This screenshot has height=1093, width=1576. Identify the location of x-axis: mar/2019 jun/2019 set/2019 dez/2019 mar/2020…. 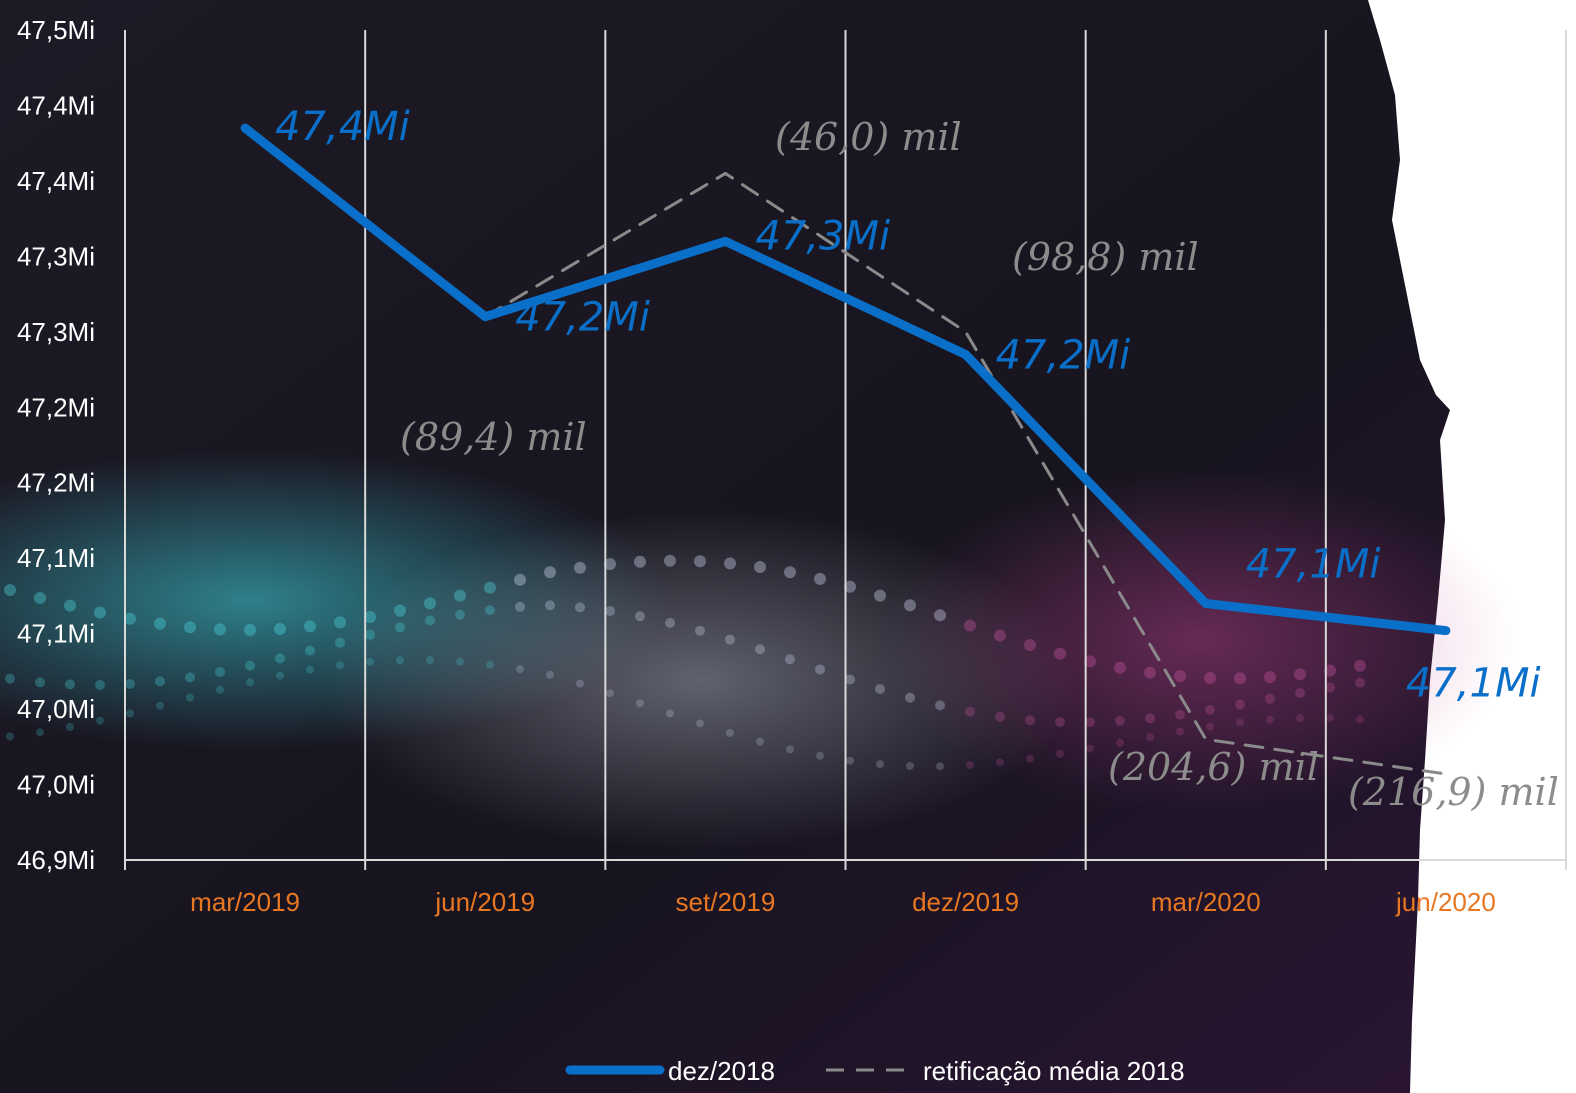
(845, 888).